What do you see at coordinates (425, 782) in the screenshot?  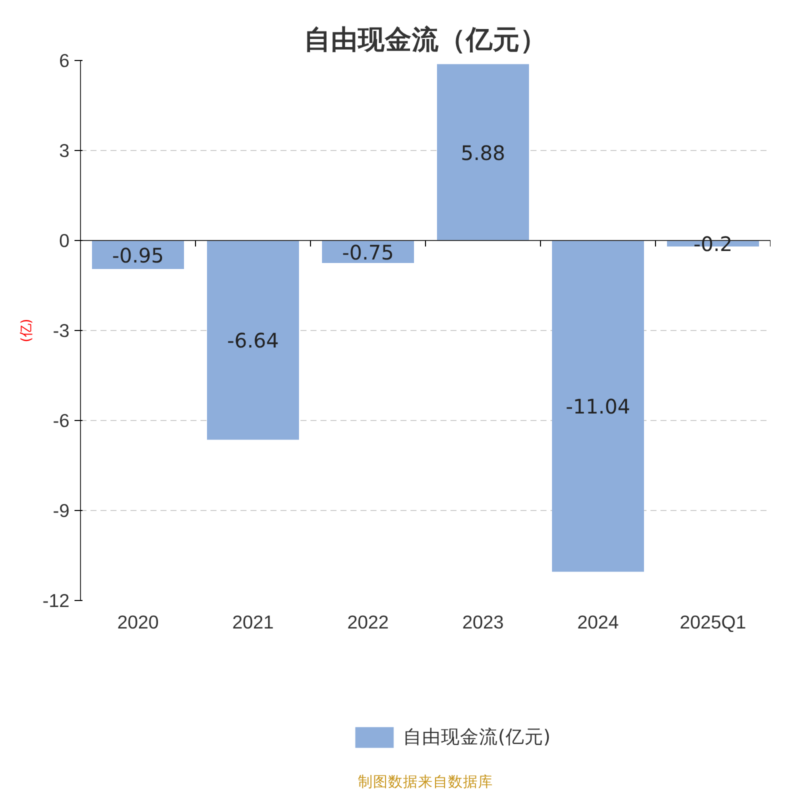 I see `text: 制图数据来自数据库` at bounding box center [425, 782].